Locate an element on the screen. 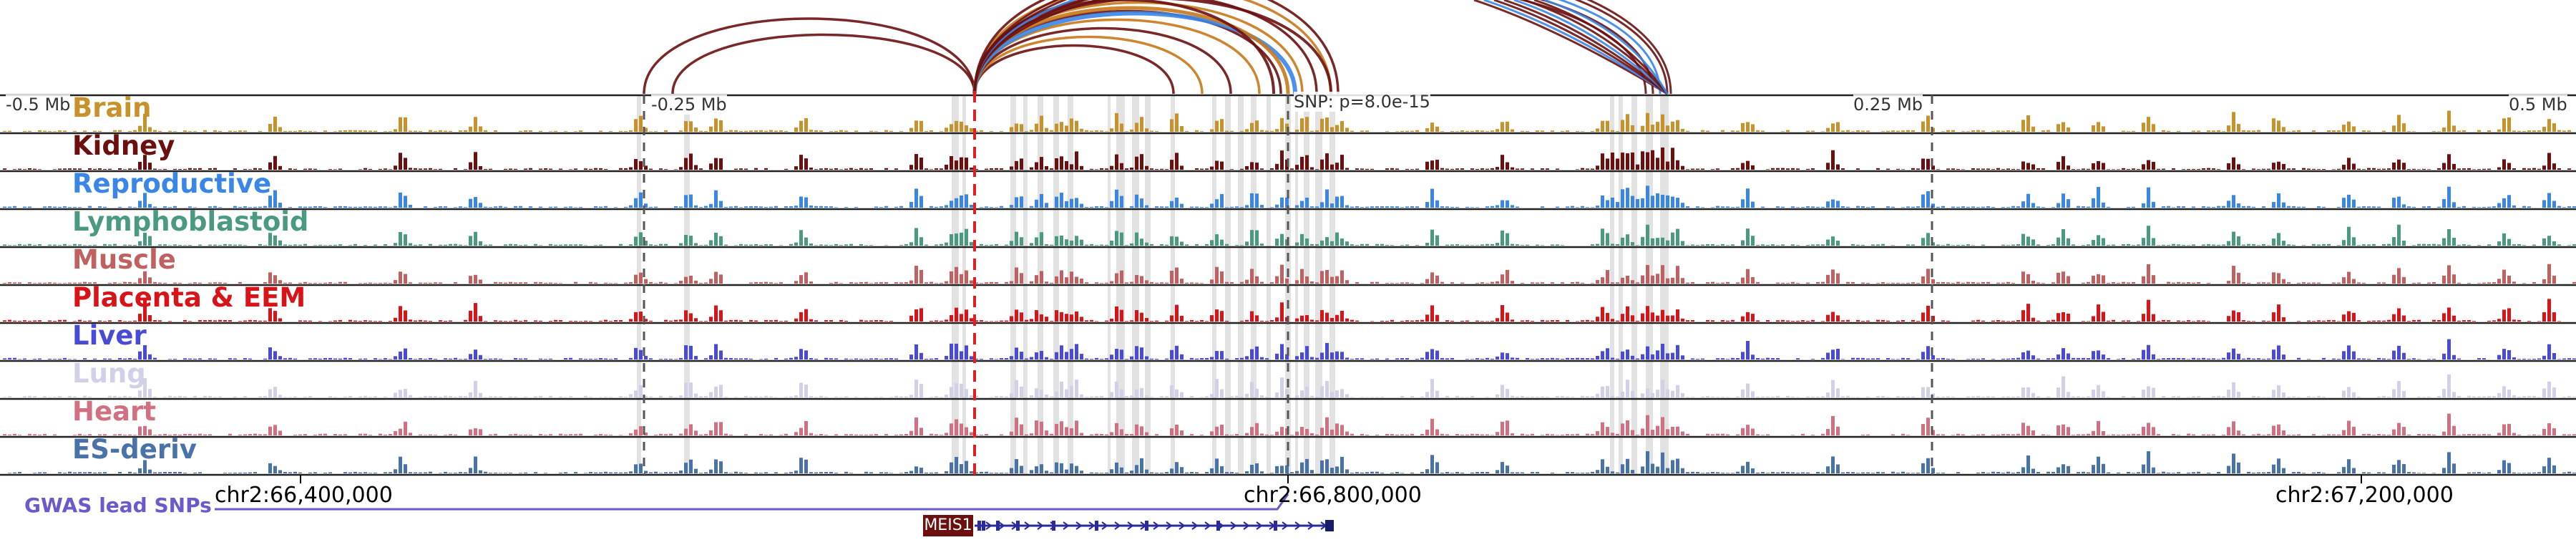 The width and height of the screenshot is (2576, 540). track-label-placenta-eem: Placenta & EEM is located at coordinates (189, 297).